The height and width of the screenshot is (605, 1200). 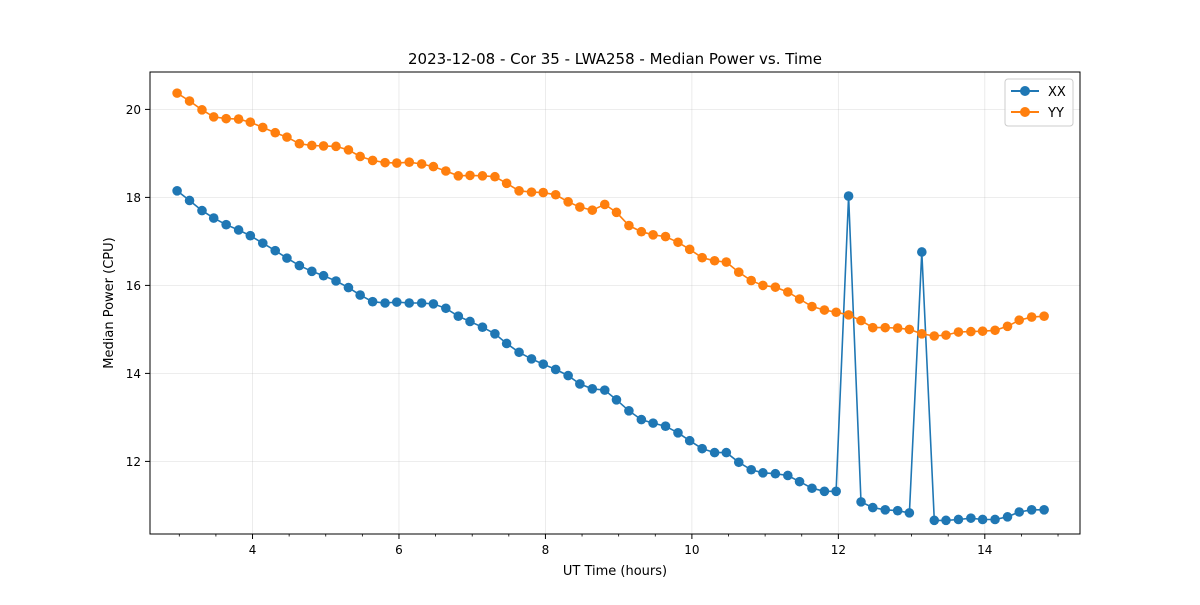 What do you see at coordinates (1057, 92) in the screenshot?
I see `legend-label-xx: XX` at bounding box center [1057, 92].